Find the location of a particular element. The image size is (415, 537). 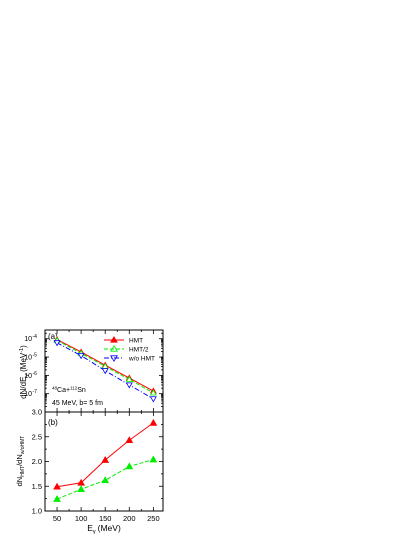

x-tick-label: 100 is located at coordinates (81, 518).